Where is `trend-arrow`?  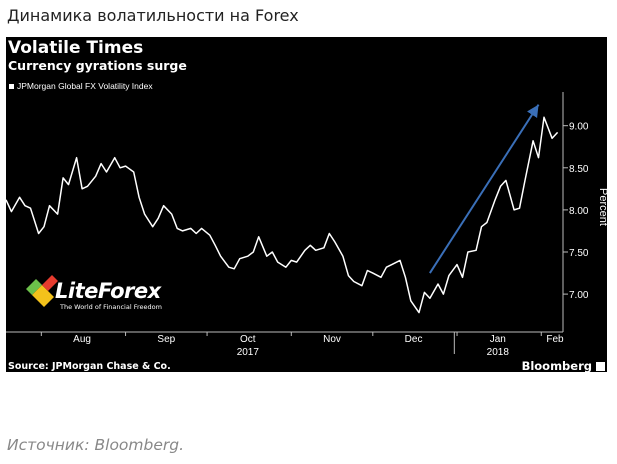
trend-arrow is located at coordinates (484, 189).